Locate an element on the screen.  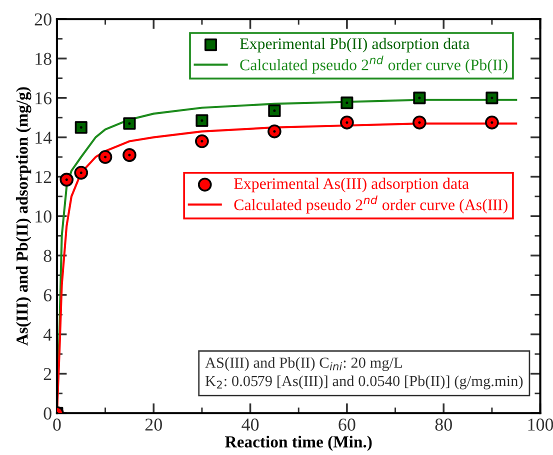
y-tick-label: 16 is located at coordinates (44, 98).